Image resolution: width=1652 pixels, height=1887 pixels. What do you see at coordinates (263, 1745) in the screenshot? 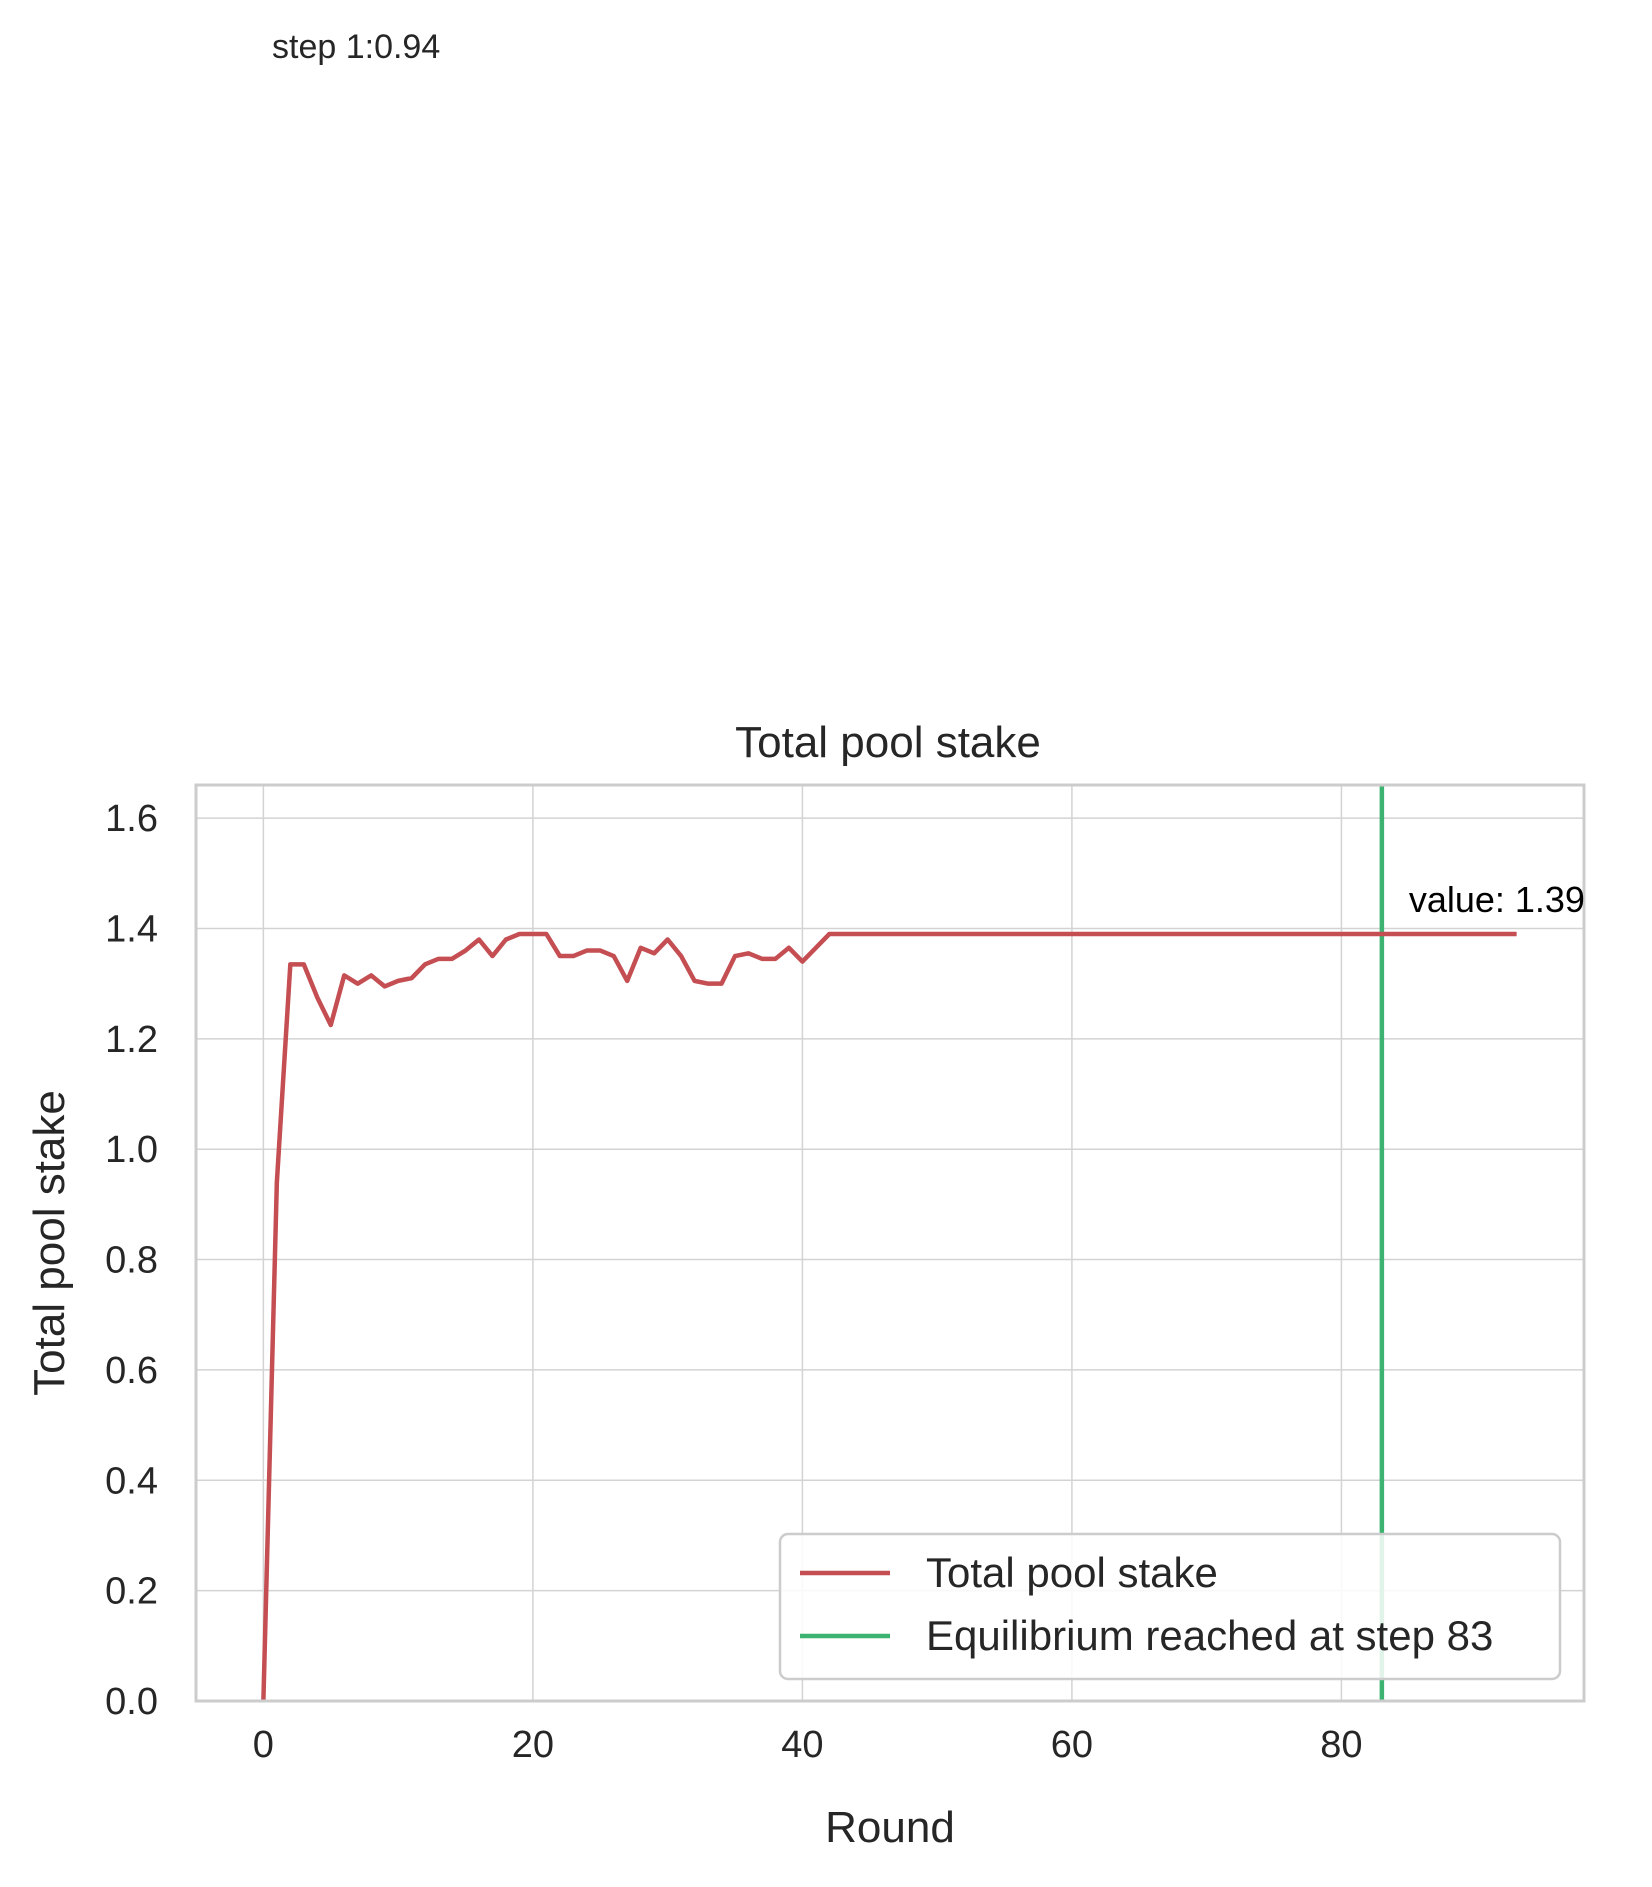
I see `x-tick-label: 0` at bounding box center [263, 1745].